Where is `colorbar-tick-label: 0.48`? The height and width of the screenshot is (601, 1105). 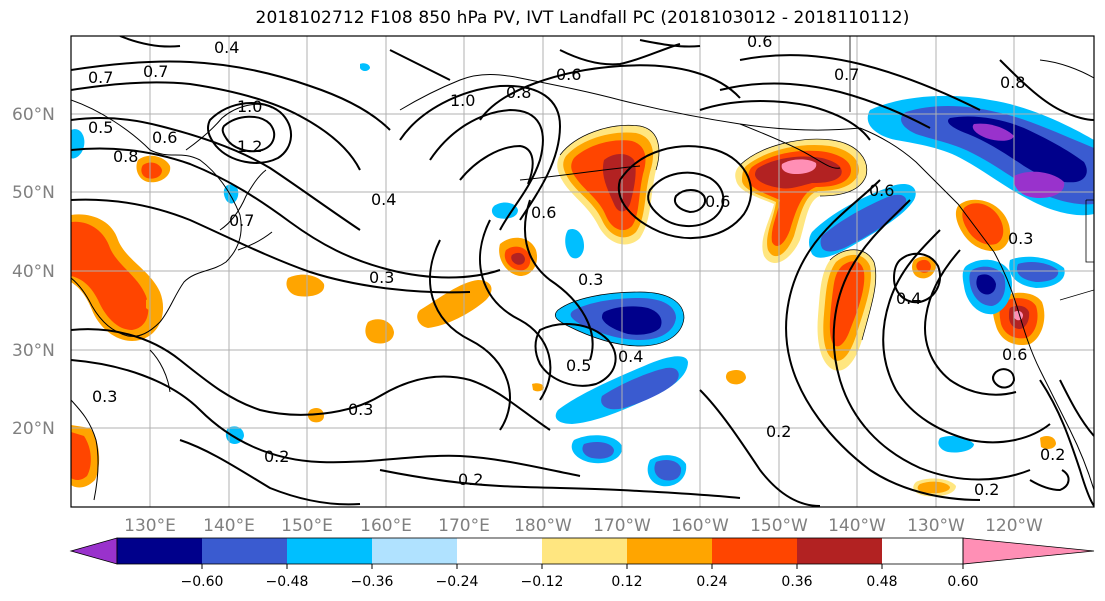 colorbar-tick-label: 0.48 is located at coordinates (881, 582).